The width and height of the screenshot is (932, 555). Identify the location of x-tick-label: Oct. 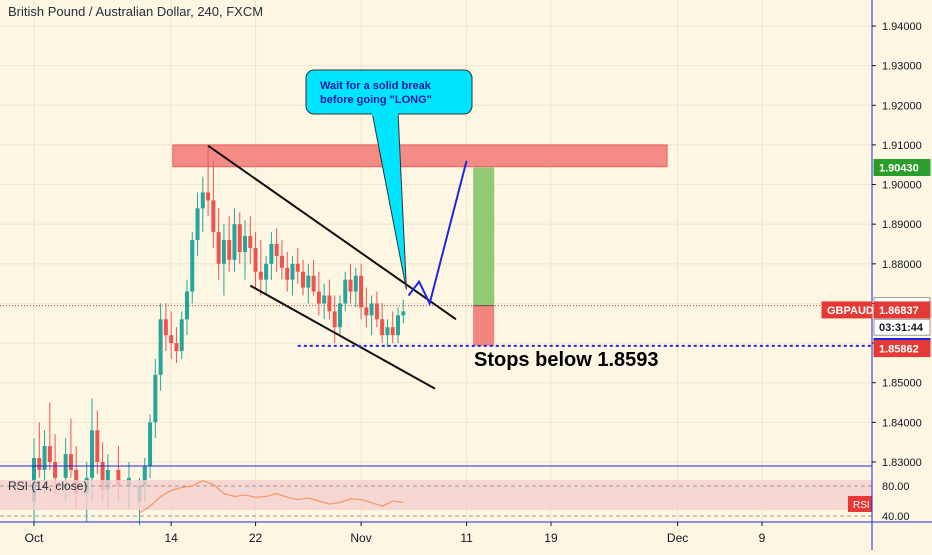
(34, 538).